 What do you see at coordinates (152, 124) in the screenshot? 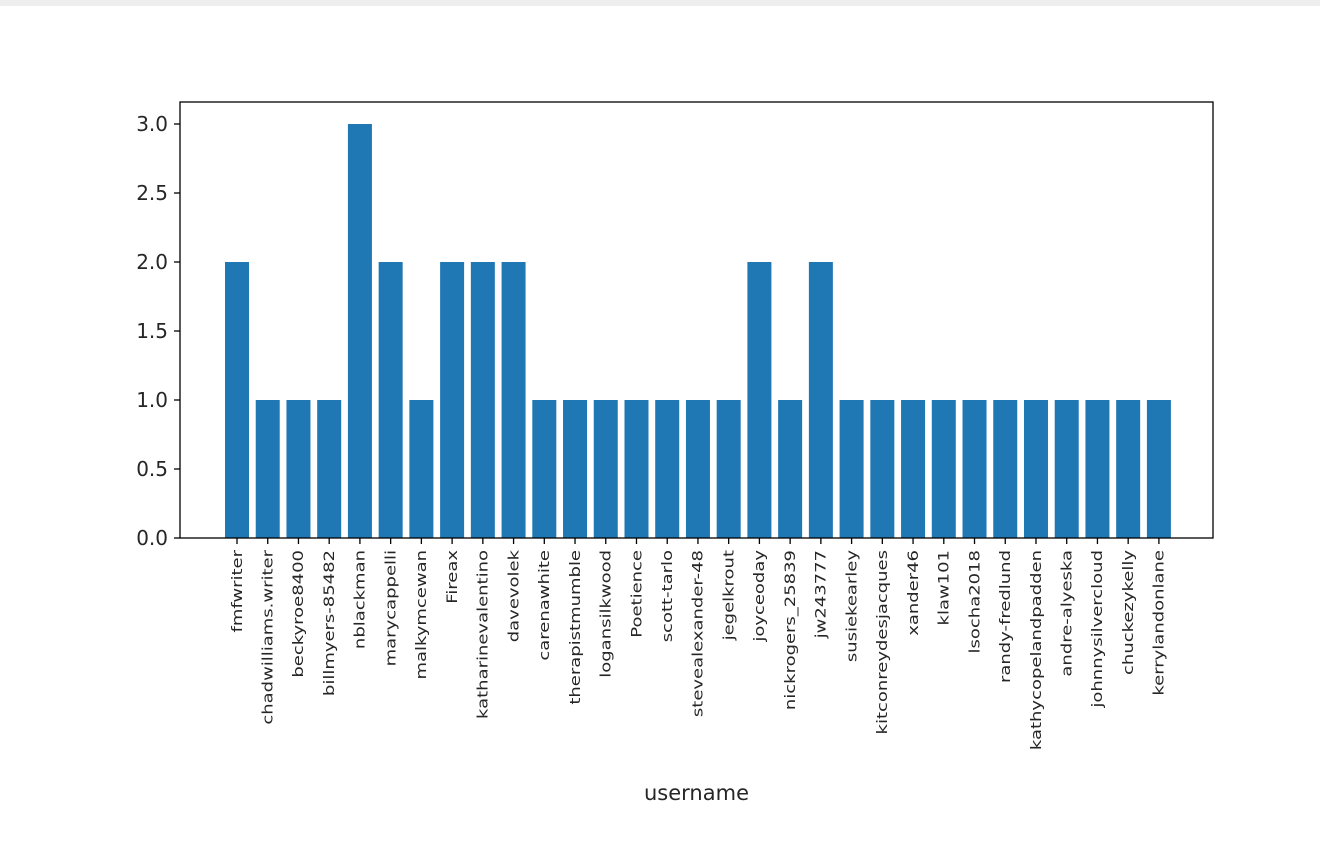
I see `y-tick-label: 3.0` at bounding box center [152, 124].